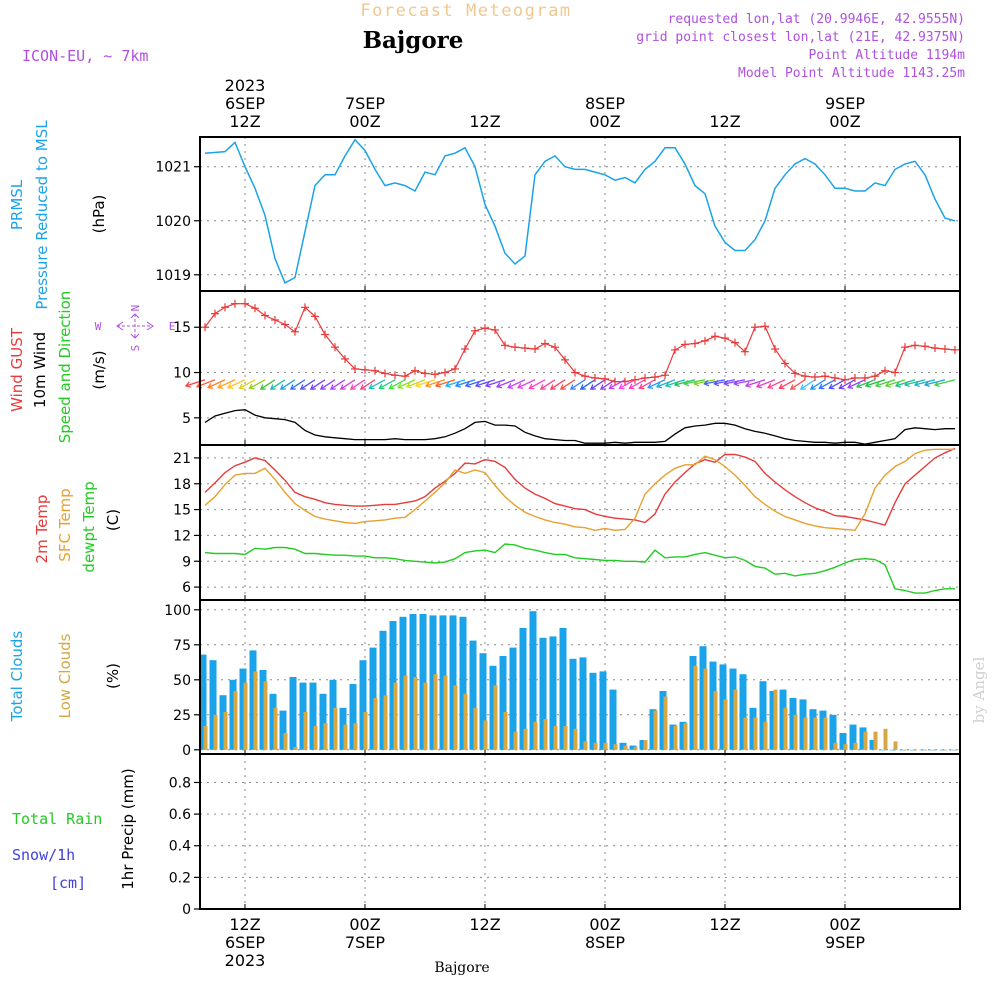 The width and height of the screenshot is (1000, 1000). What do you see at coordinates (57, 819) in the screenshot?
I see `legend-total-rain: Total Rain` at bounding box center [57, 819].